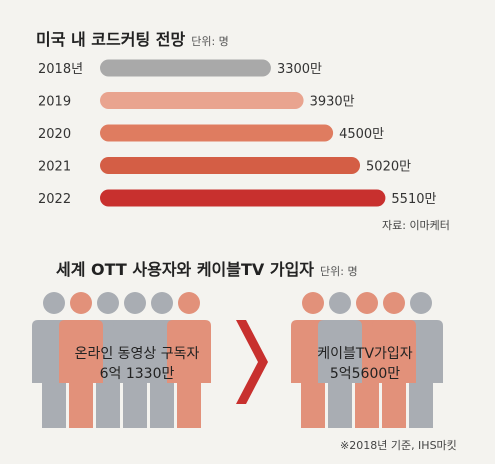  I want to click on value-label: 4500만, so click(361, 134).